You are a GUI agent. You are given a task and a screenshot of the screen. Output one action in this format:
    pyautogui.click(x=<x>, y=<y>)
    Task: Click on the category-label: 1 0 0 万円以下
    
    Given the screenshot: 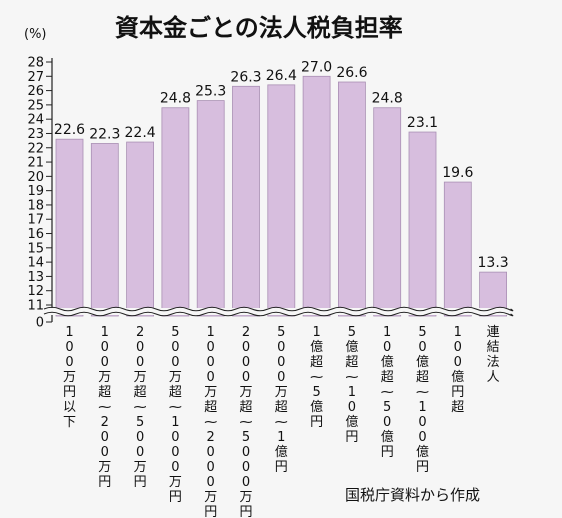 What is the action you would take?
    pyautogui.click(x=69, y=377)
    